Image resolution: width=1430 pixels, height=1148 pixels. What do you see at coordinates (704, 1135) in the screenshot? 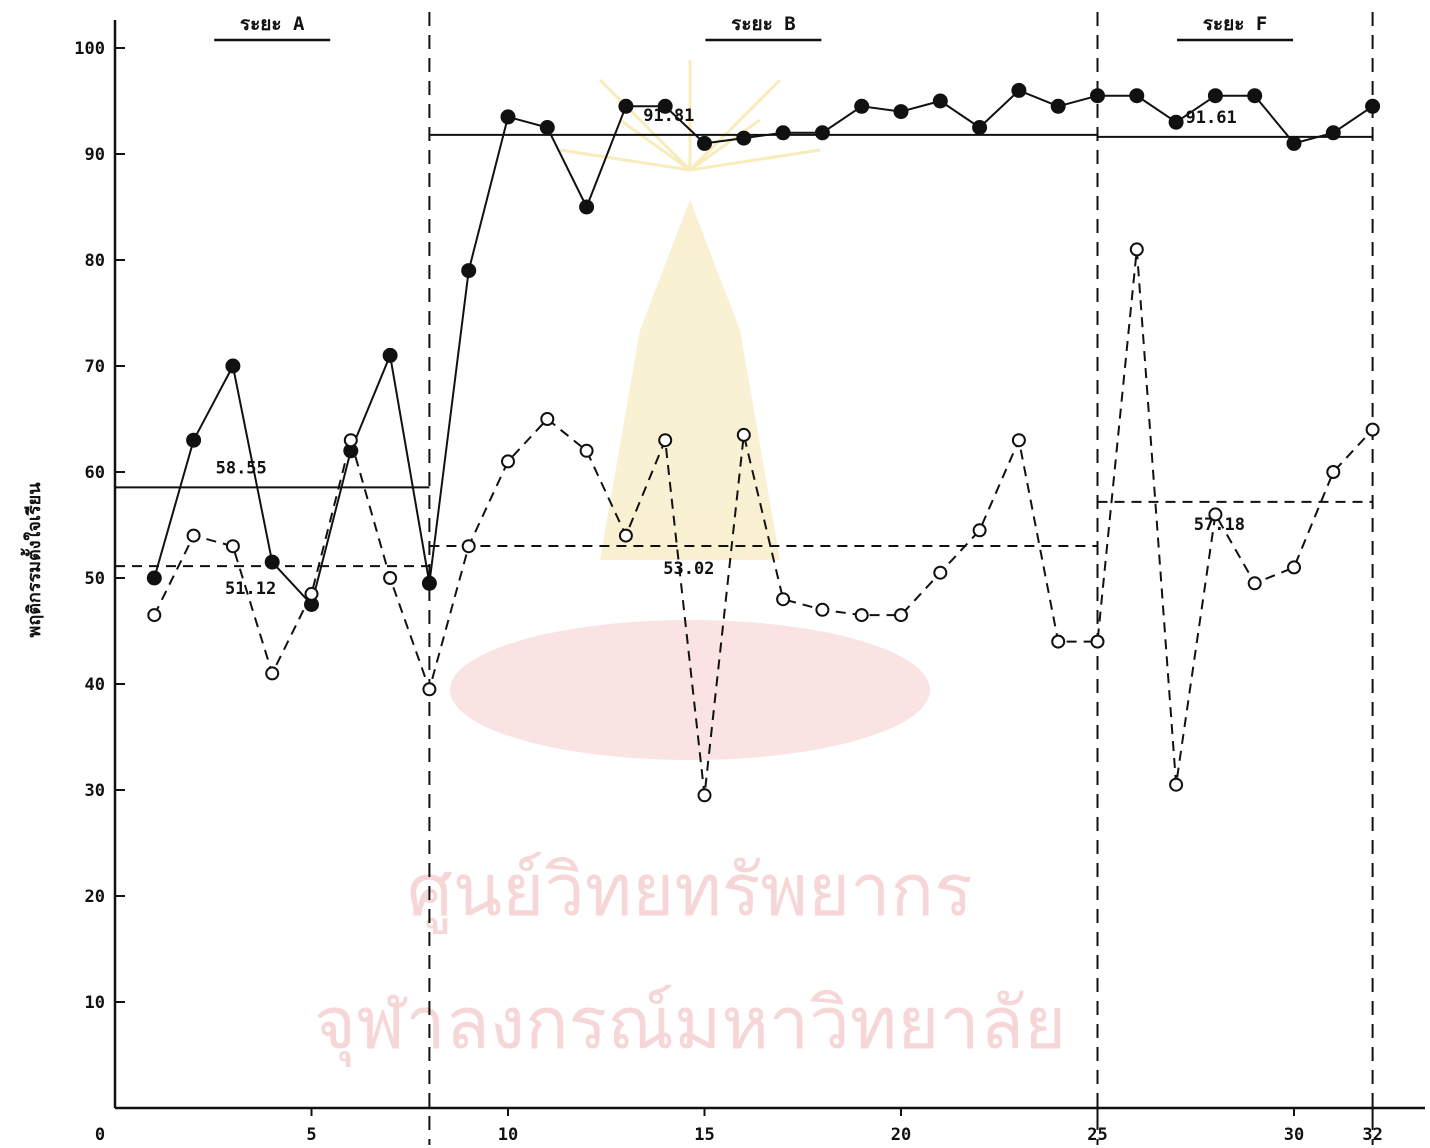
I see `x-tick-label: 15` at bounding box center [704, 1135].